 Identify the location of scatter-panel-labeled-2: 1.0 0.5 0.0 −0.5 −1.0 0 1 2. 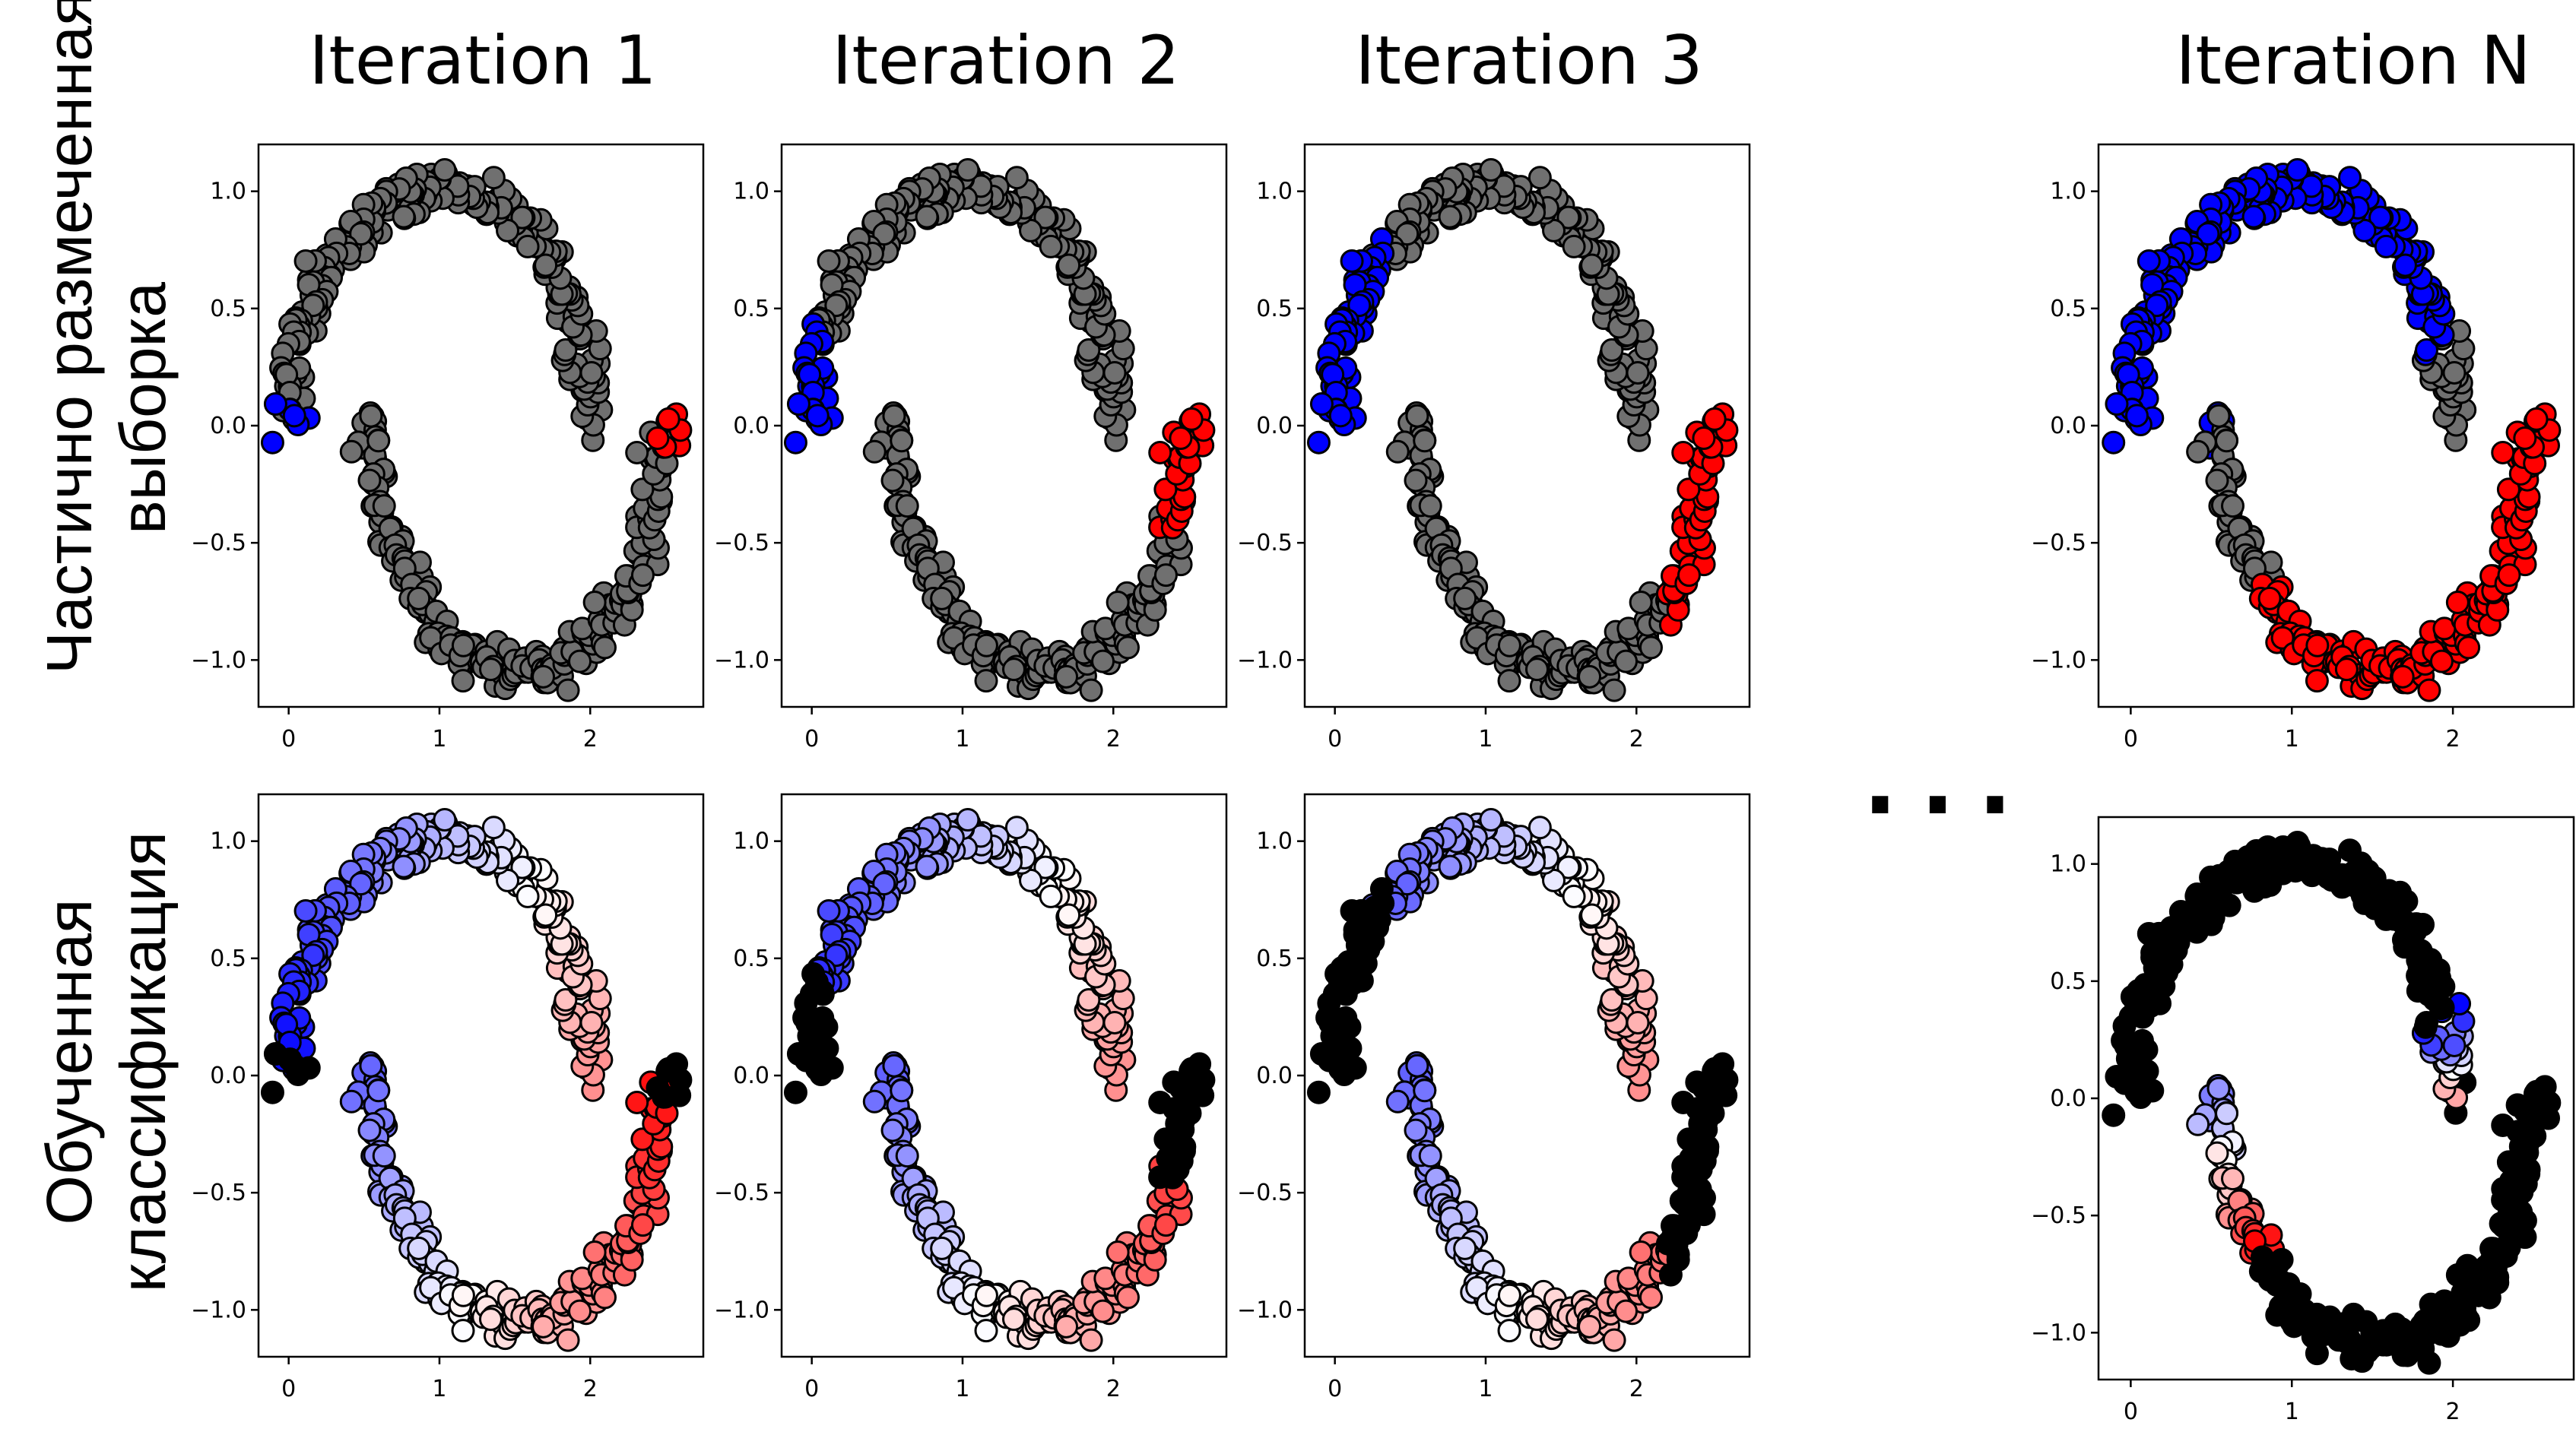
(971, 447).